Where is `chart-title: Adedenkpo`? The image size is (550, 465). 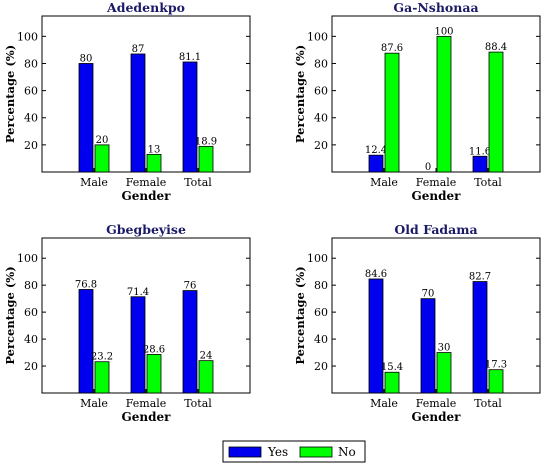
chart-title: Adedenkpo is located at coordinates (145, 7).